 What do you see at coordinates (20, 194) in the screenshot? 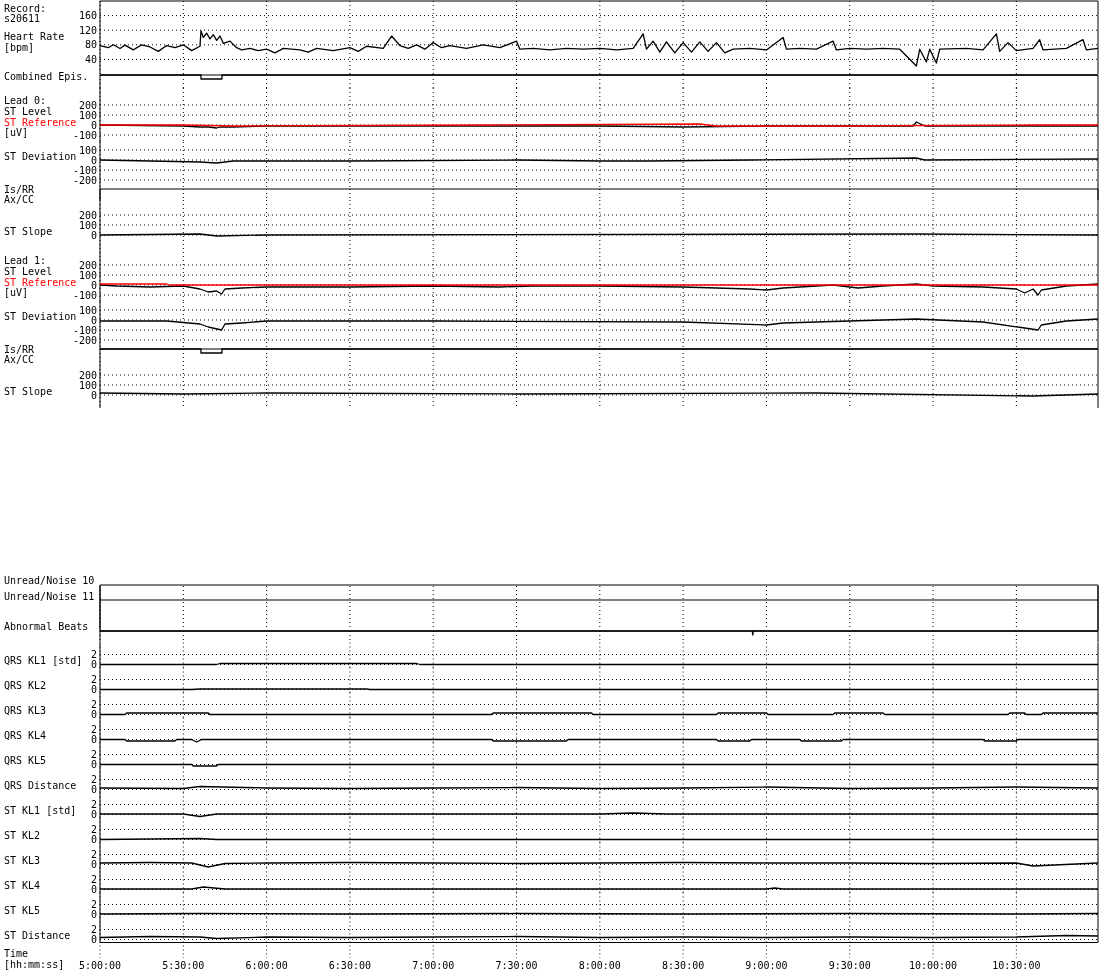
I see `text: Is/RR Ax/CC` at bounding box center [20, 194].